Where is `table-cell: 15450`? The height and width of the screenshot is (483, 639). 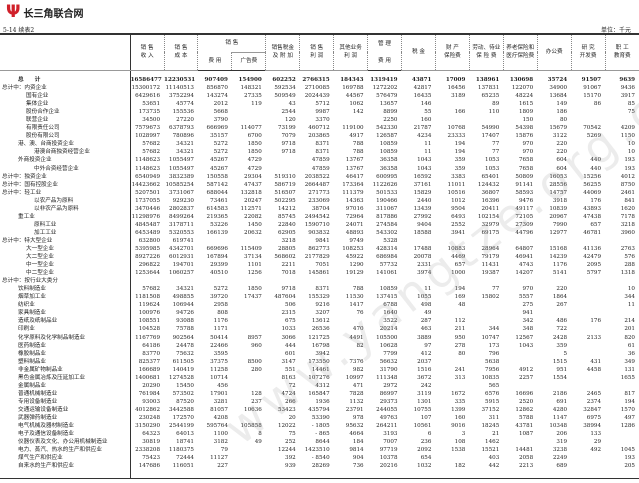 table-cell: 15450 is located at coordinates (185, 385).